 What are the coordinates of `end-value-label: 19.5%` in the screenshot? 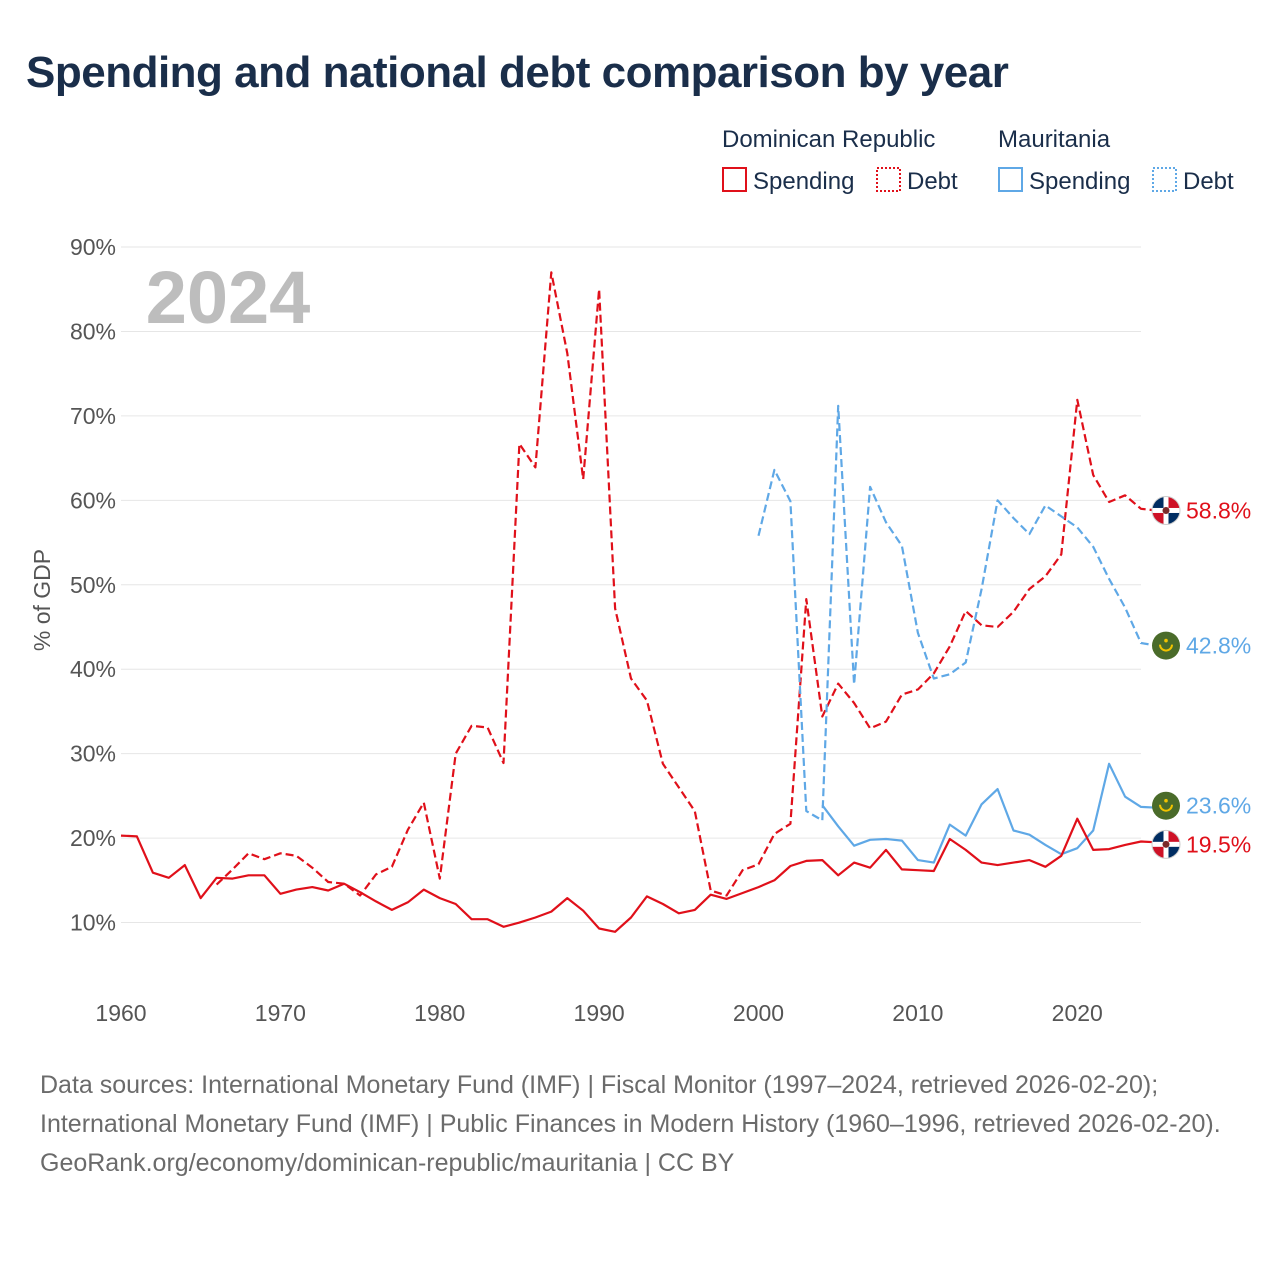 It's located at (1218, 844).